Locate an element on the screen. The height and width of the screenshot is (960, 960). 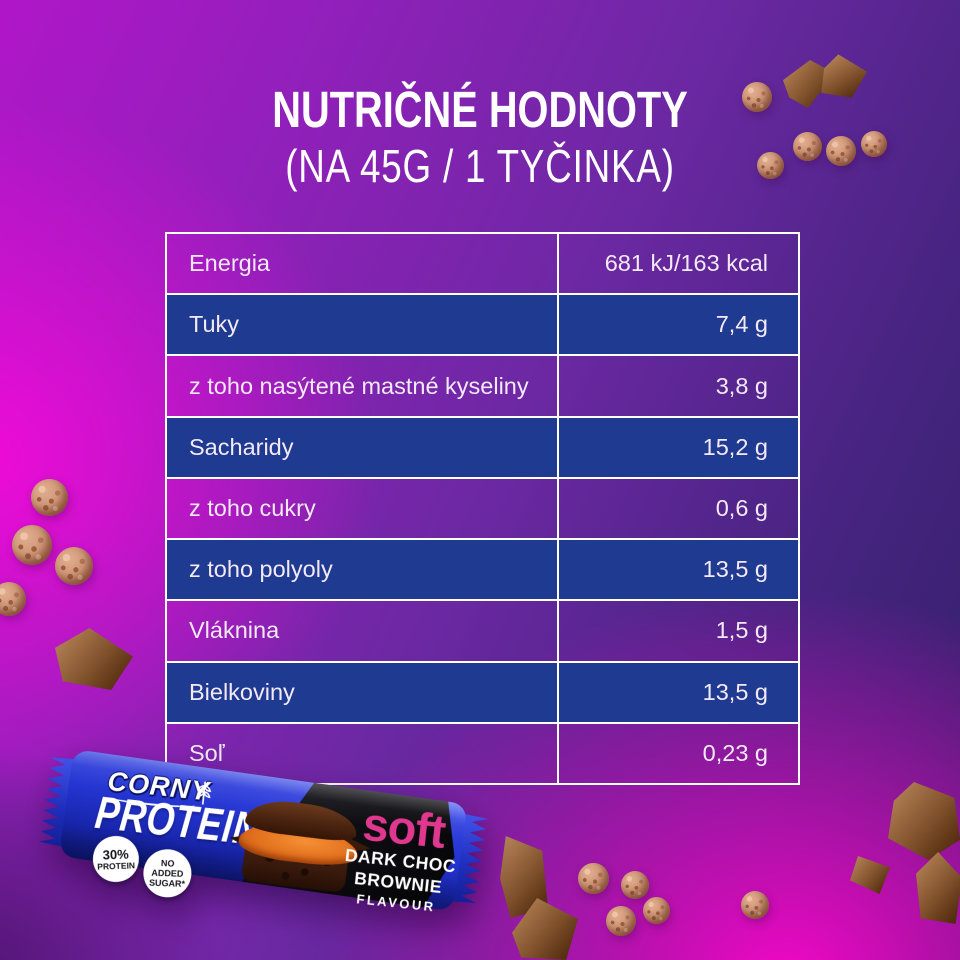
nutrient-value: 681 kJ/163 kcal is located at coordinates (686, 263).